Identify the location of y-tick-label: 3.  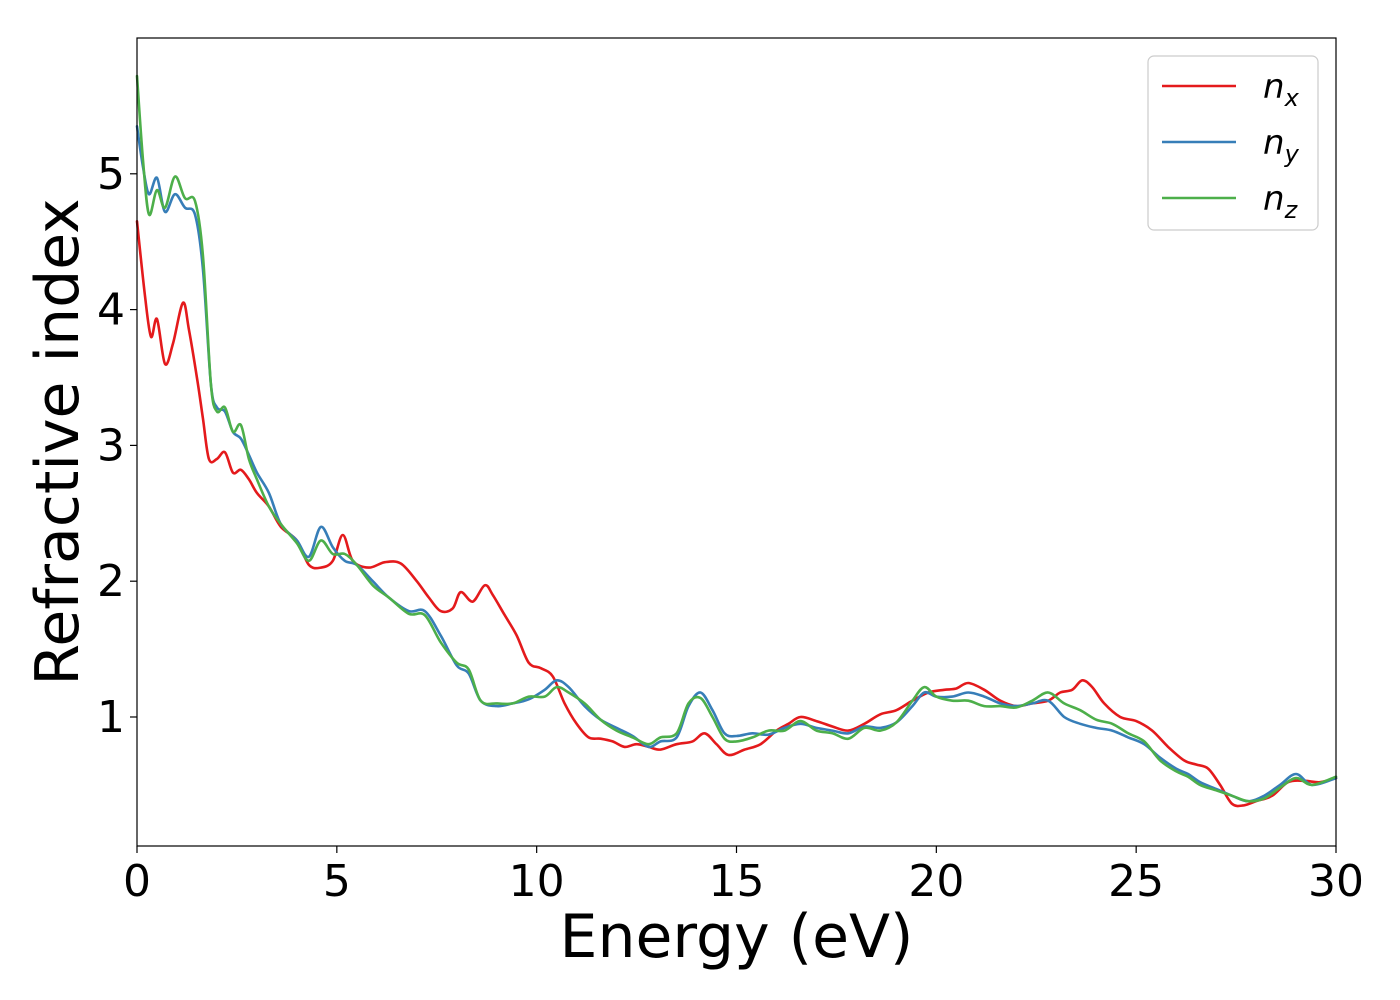
(111, 445).